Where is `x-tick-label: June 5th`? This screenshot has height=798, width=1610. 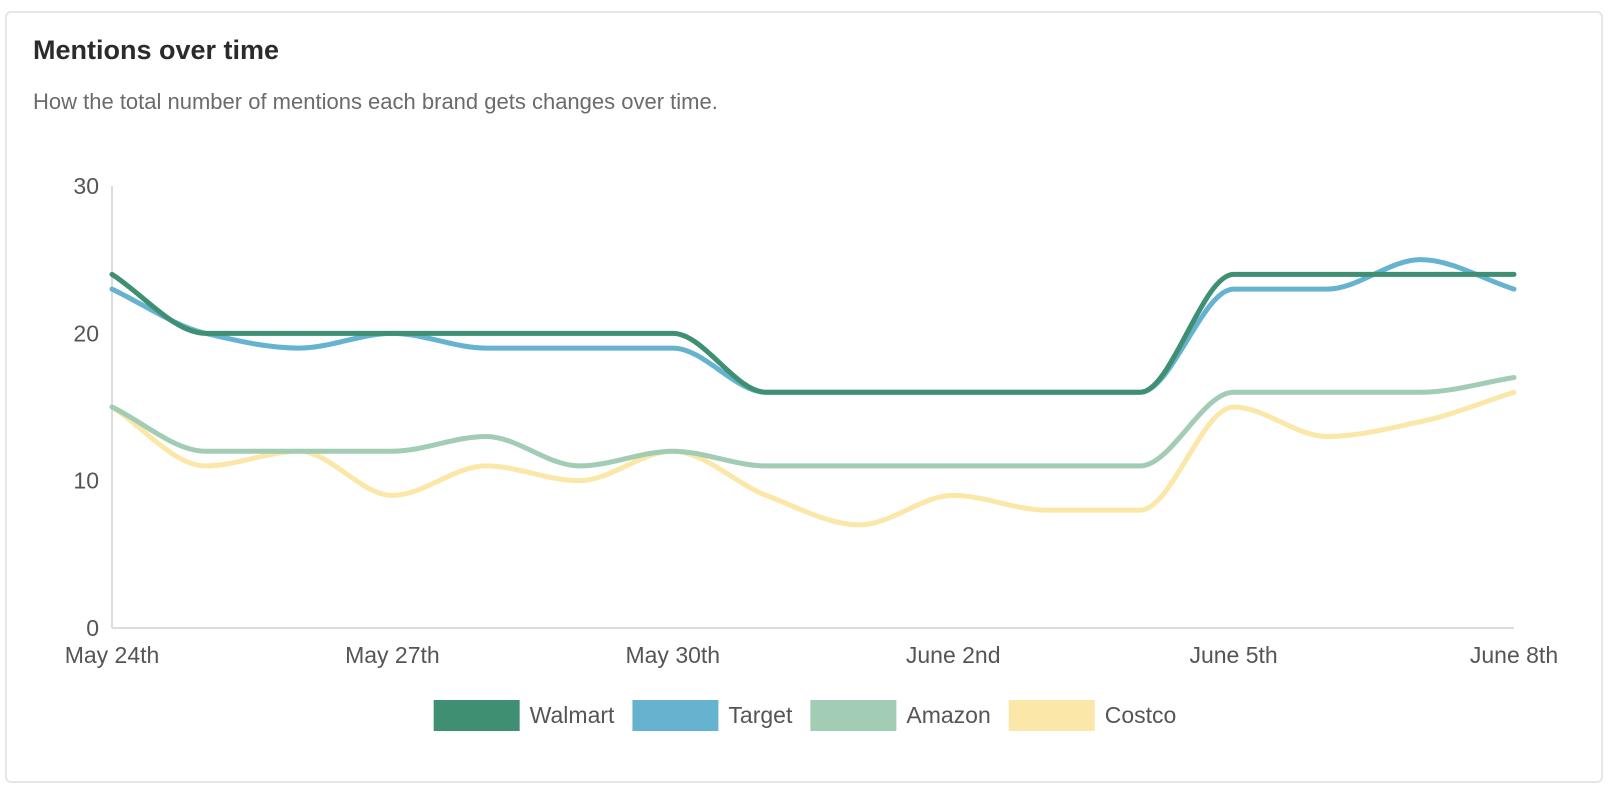
x-tick-label: June 5th is located at coordinates (1233, 655).